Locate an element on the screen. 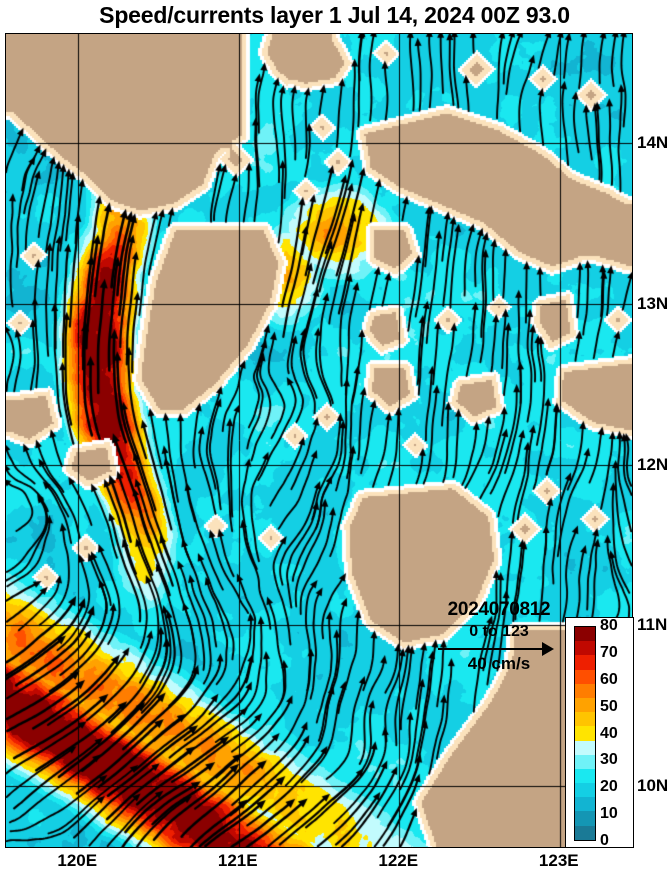 The image size is (669, 878). colorbar-legend: 0 10 20 30 40 50 60 70 80 is located at coordinates (599, 733).